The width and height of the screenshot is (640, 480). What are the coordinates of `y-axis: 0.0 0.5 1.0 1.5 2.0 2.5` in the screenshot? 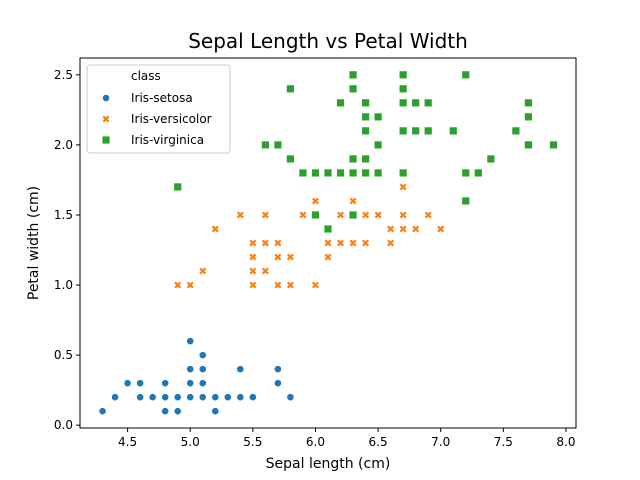 It's located at (67, 250).